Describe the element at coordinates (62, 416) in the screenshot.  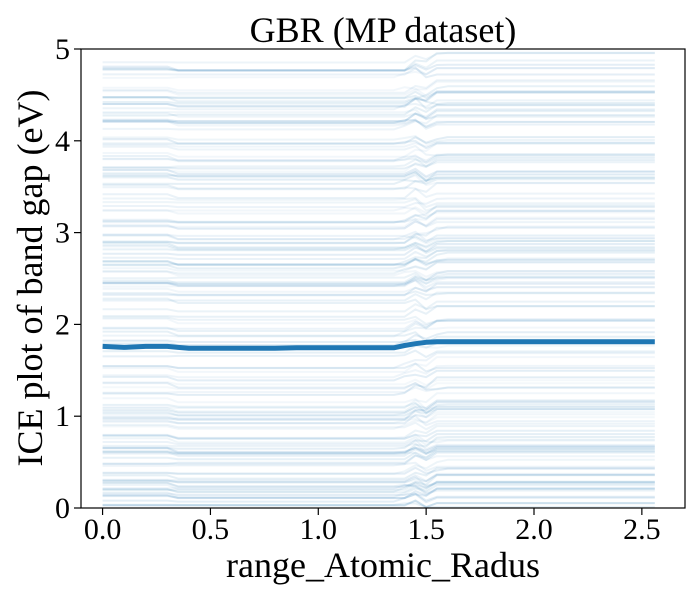
I see `y-tick-label: 1` at that location.